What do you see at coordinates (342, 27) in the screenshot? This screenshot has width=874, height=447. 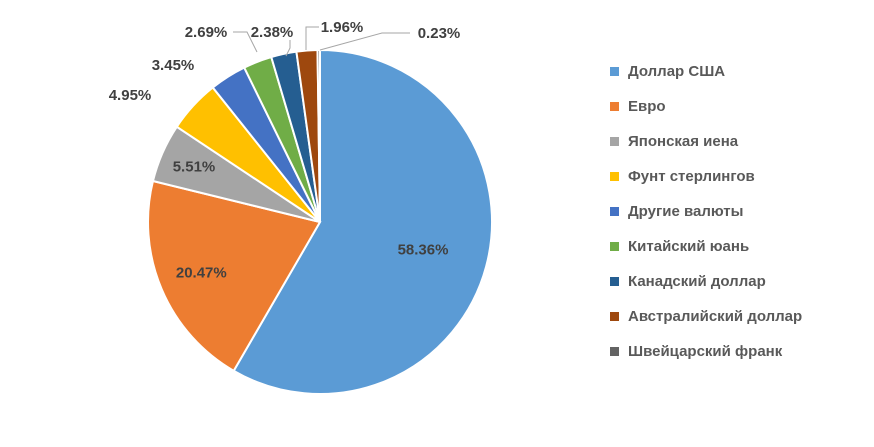 I see `data-label: 1.96%` at bounding box center [342, 27].